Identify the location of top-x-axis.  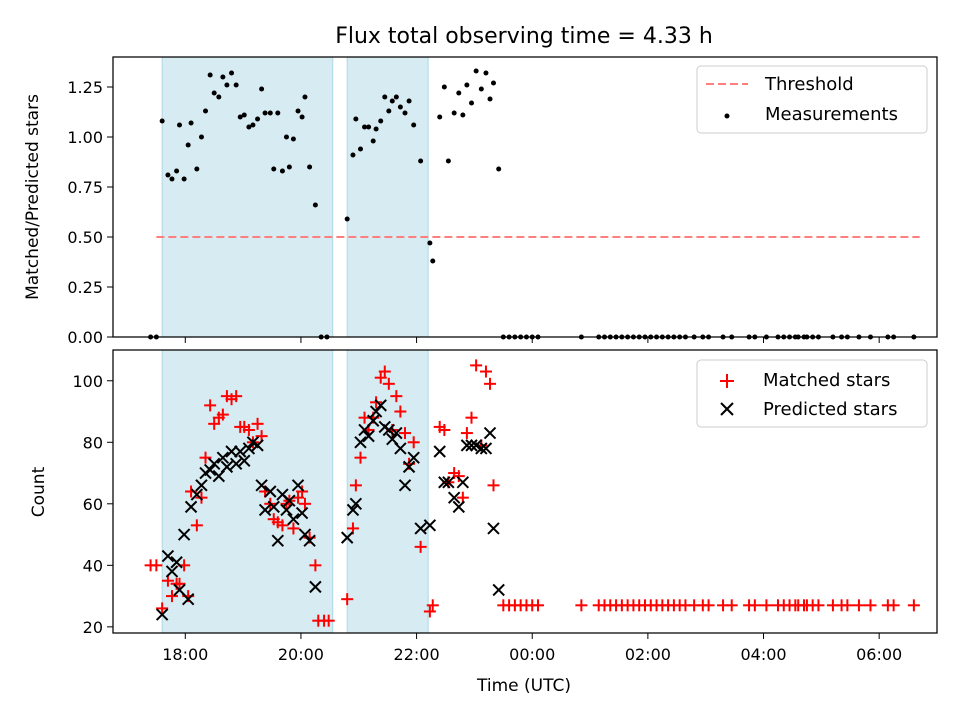
(532, 340).